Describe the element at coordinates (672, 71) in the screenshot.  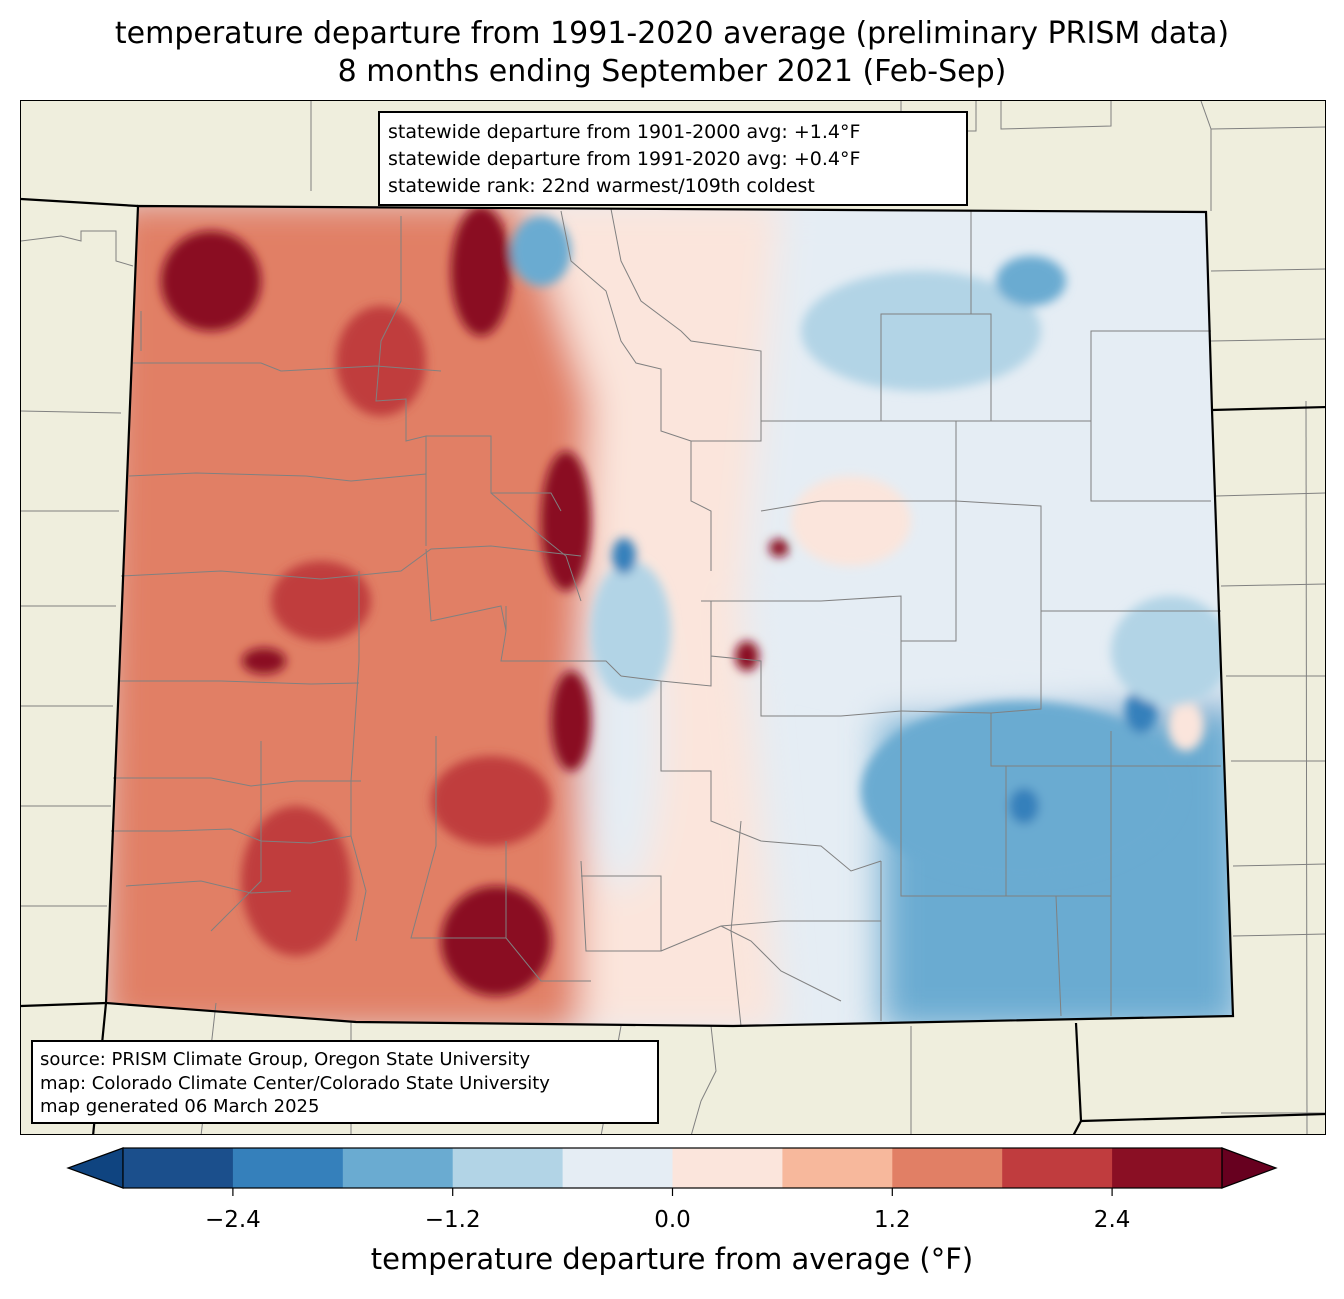
I see `map-title-line-2: 8 months ending September 2021 (Feb-Sep)` at that location.